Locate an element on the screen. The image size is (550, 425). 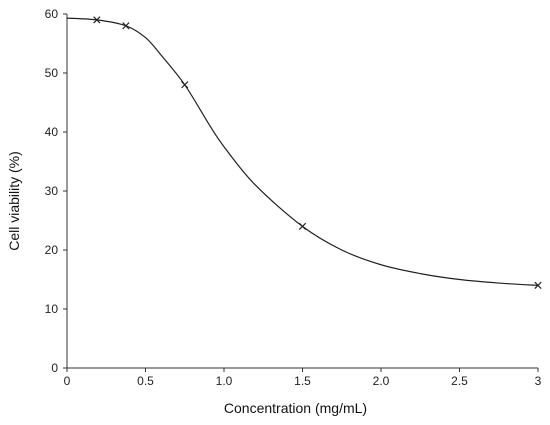
x-tick-label: 1.5 is located at coordinates (302, 381).